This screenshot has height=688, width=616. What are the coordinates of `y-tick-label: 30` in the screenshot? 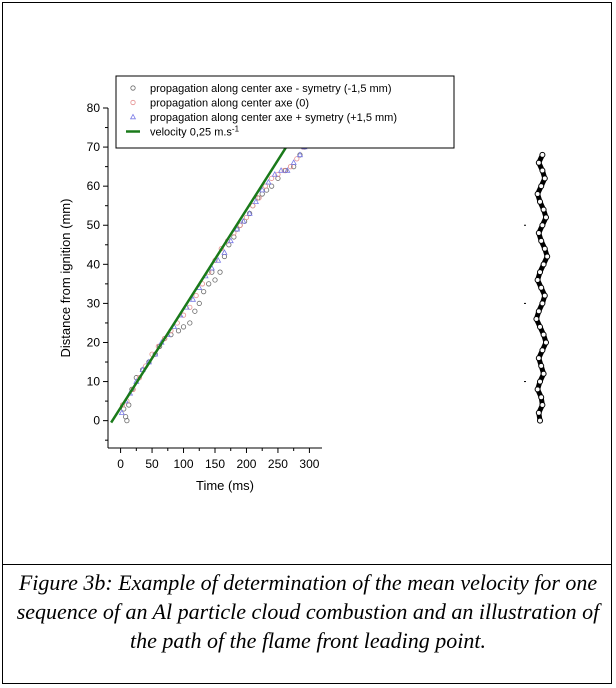 It's located at (94, 303).